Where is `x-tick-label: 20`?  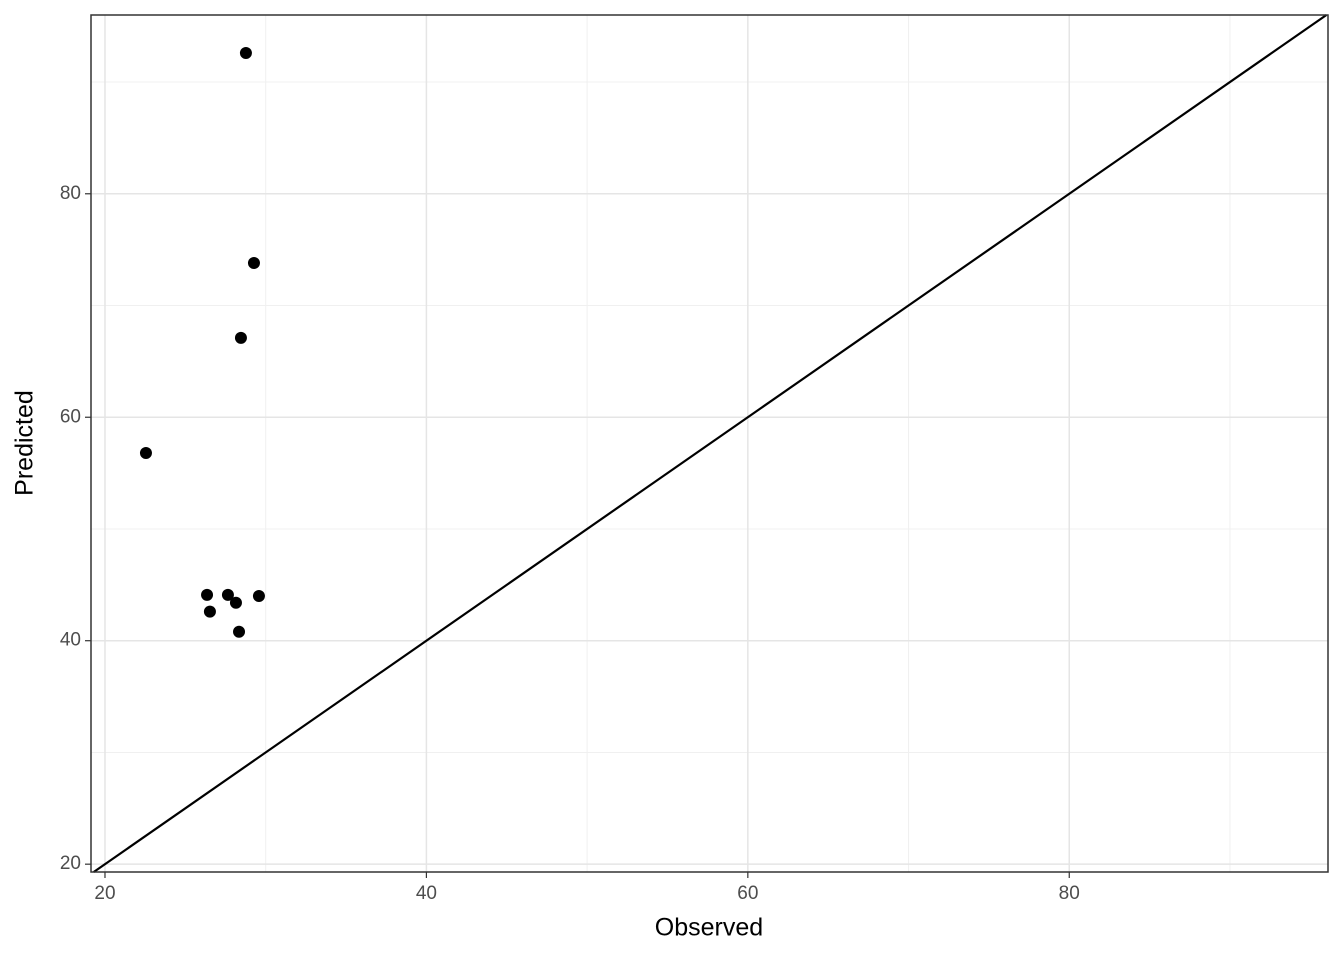 x-tick-label: 20 is located at coordinates (104, 893).